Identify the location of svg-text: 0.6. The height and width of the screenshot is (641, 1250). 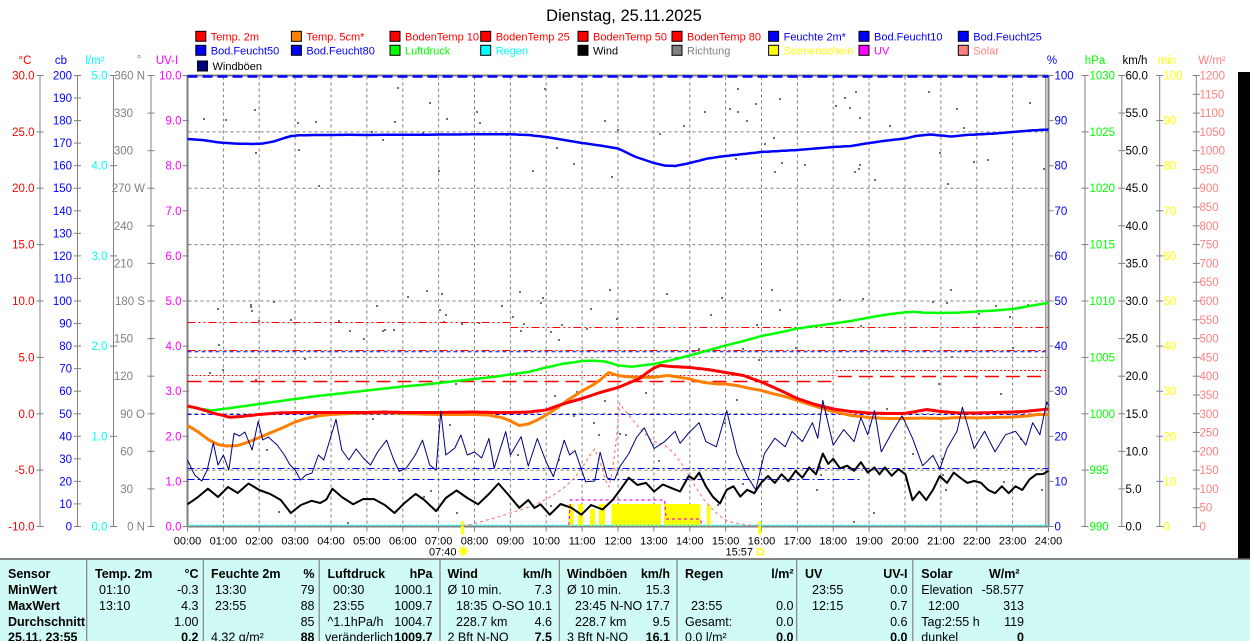
(898, 622).